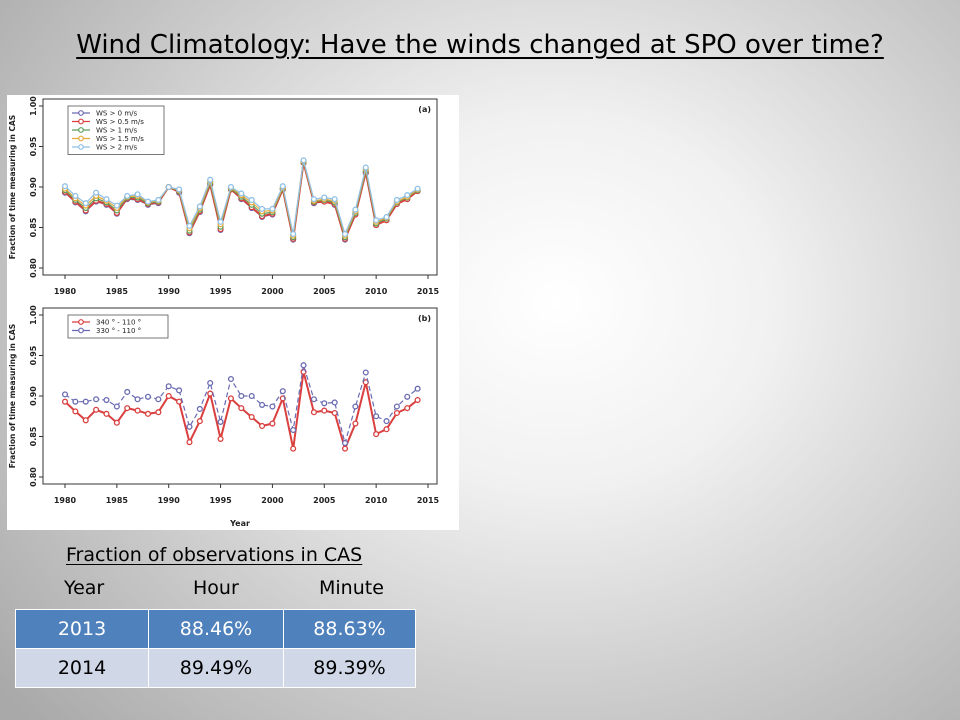 The height and width of the screenshot is (720, 960). I want to click on legend-label: WS > 0 m/s, so click(117, 114).